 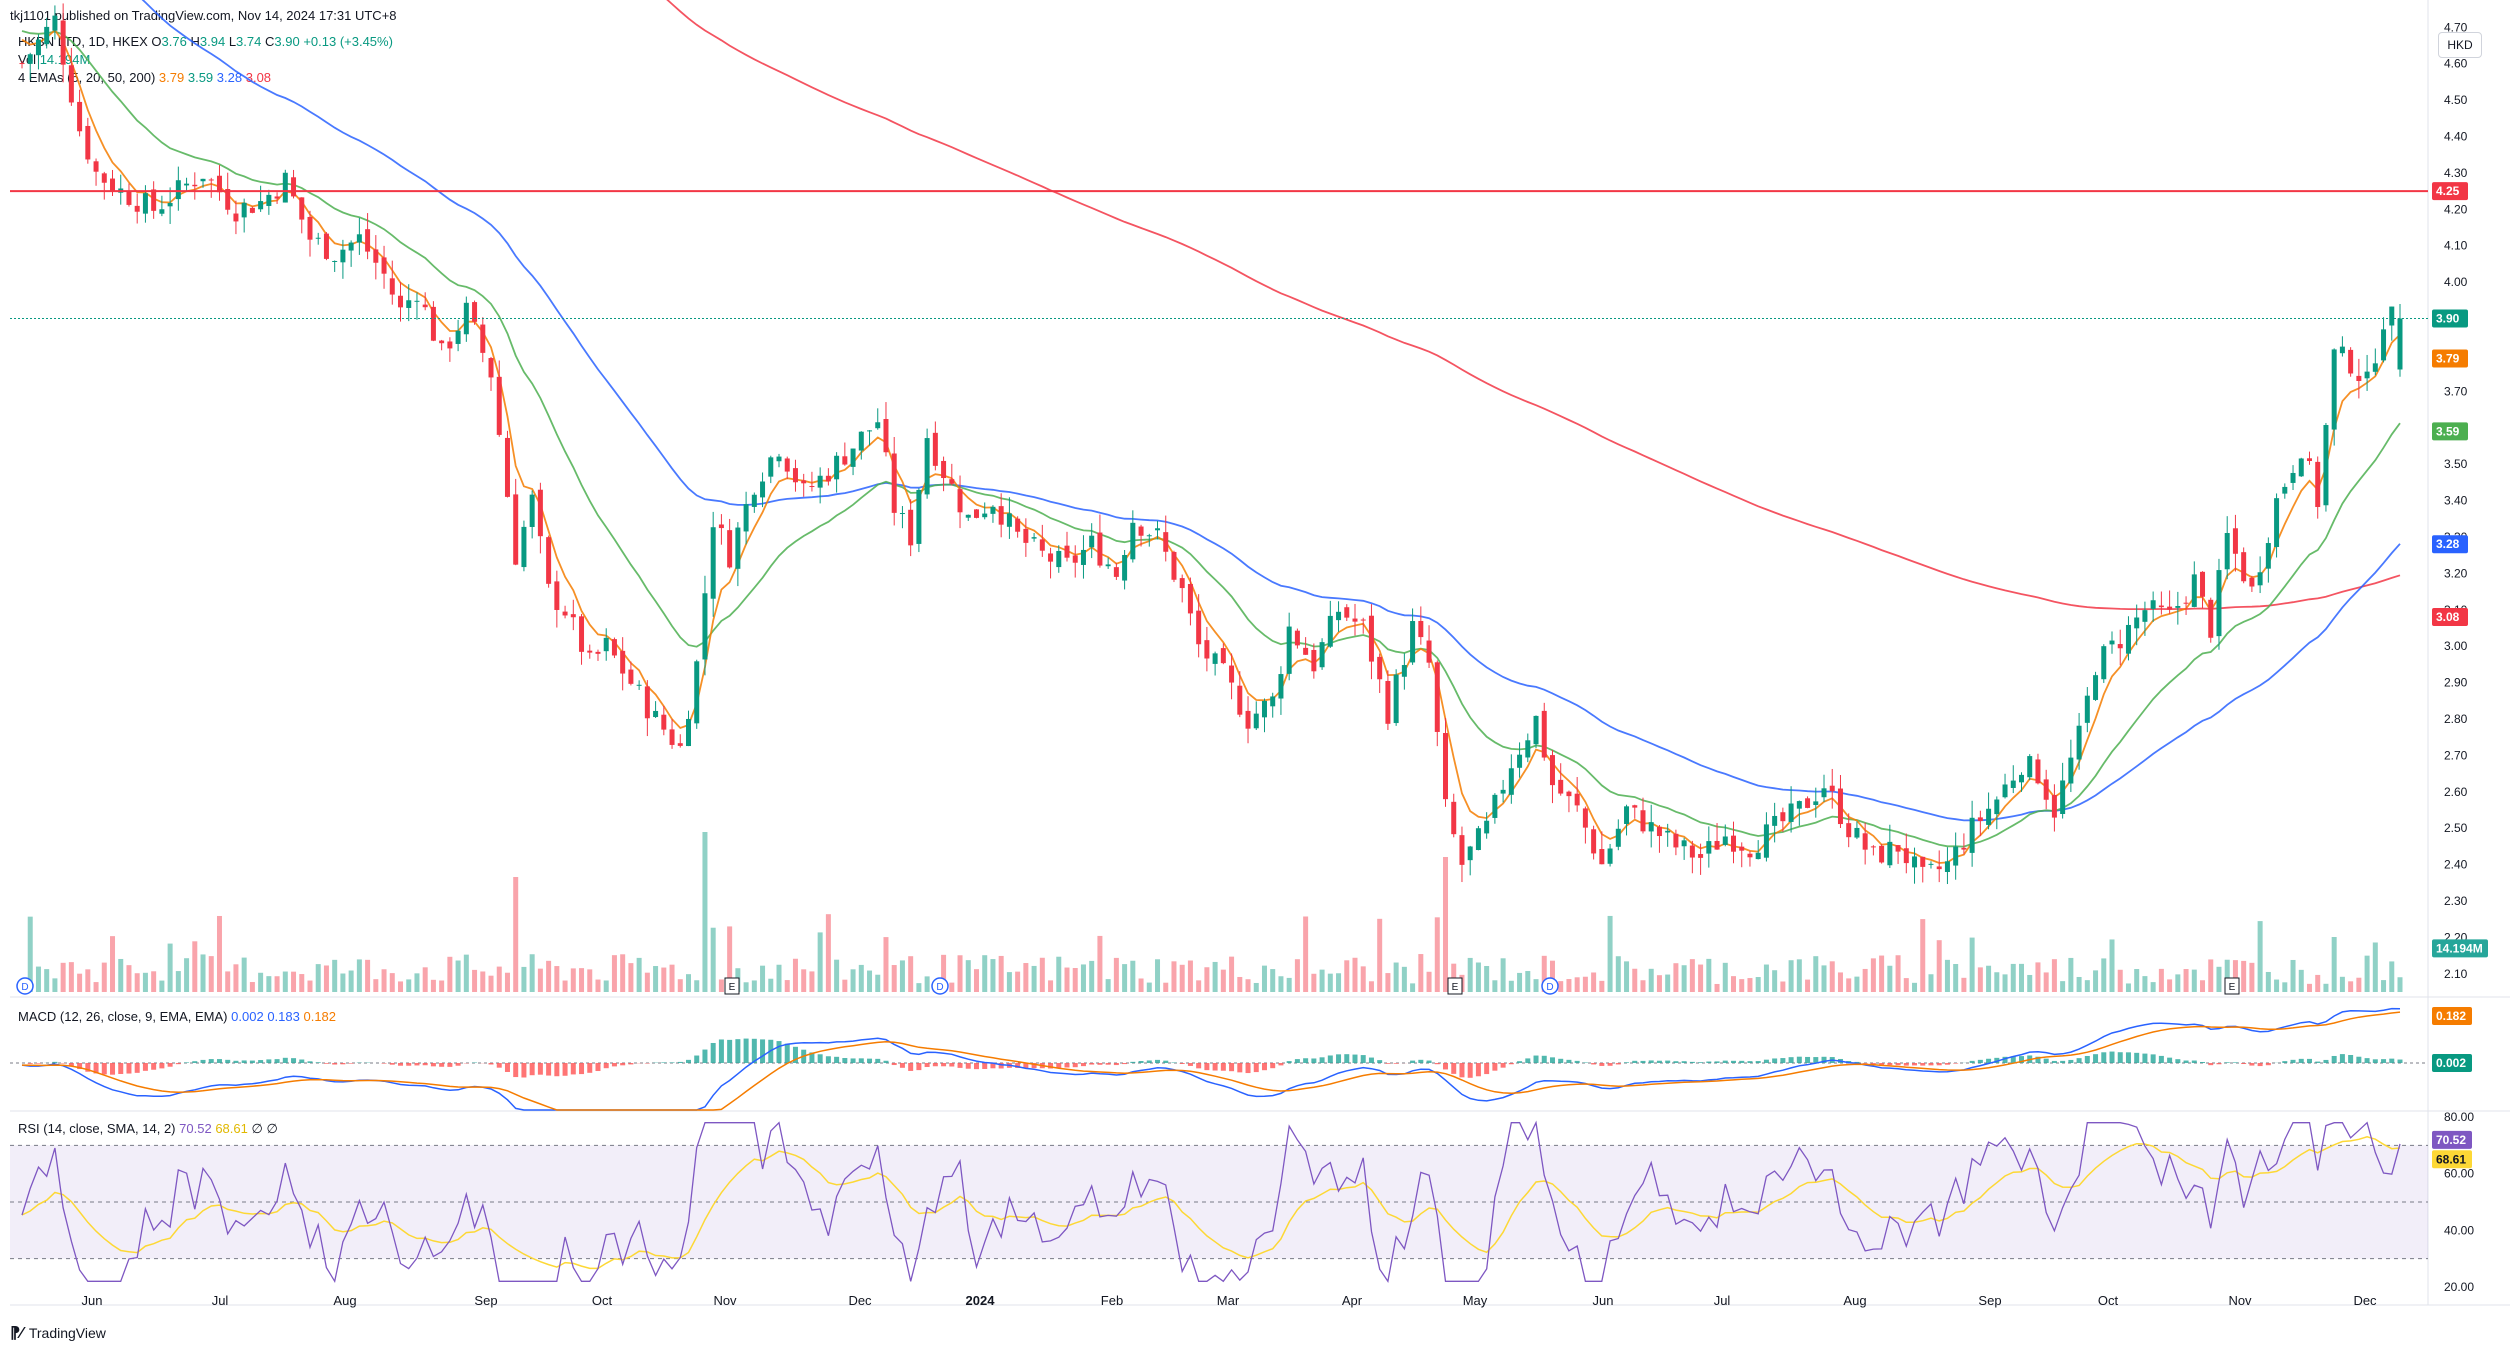 What do you see at coordinates (2456, 901) in the screenshot?
I see `price-tick-label: 2.30` at bounding box center [2456, 901].